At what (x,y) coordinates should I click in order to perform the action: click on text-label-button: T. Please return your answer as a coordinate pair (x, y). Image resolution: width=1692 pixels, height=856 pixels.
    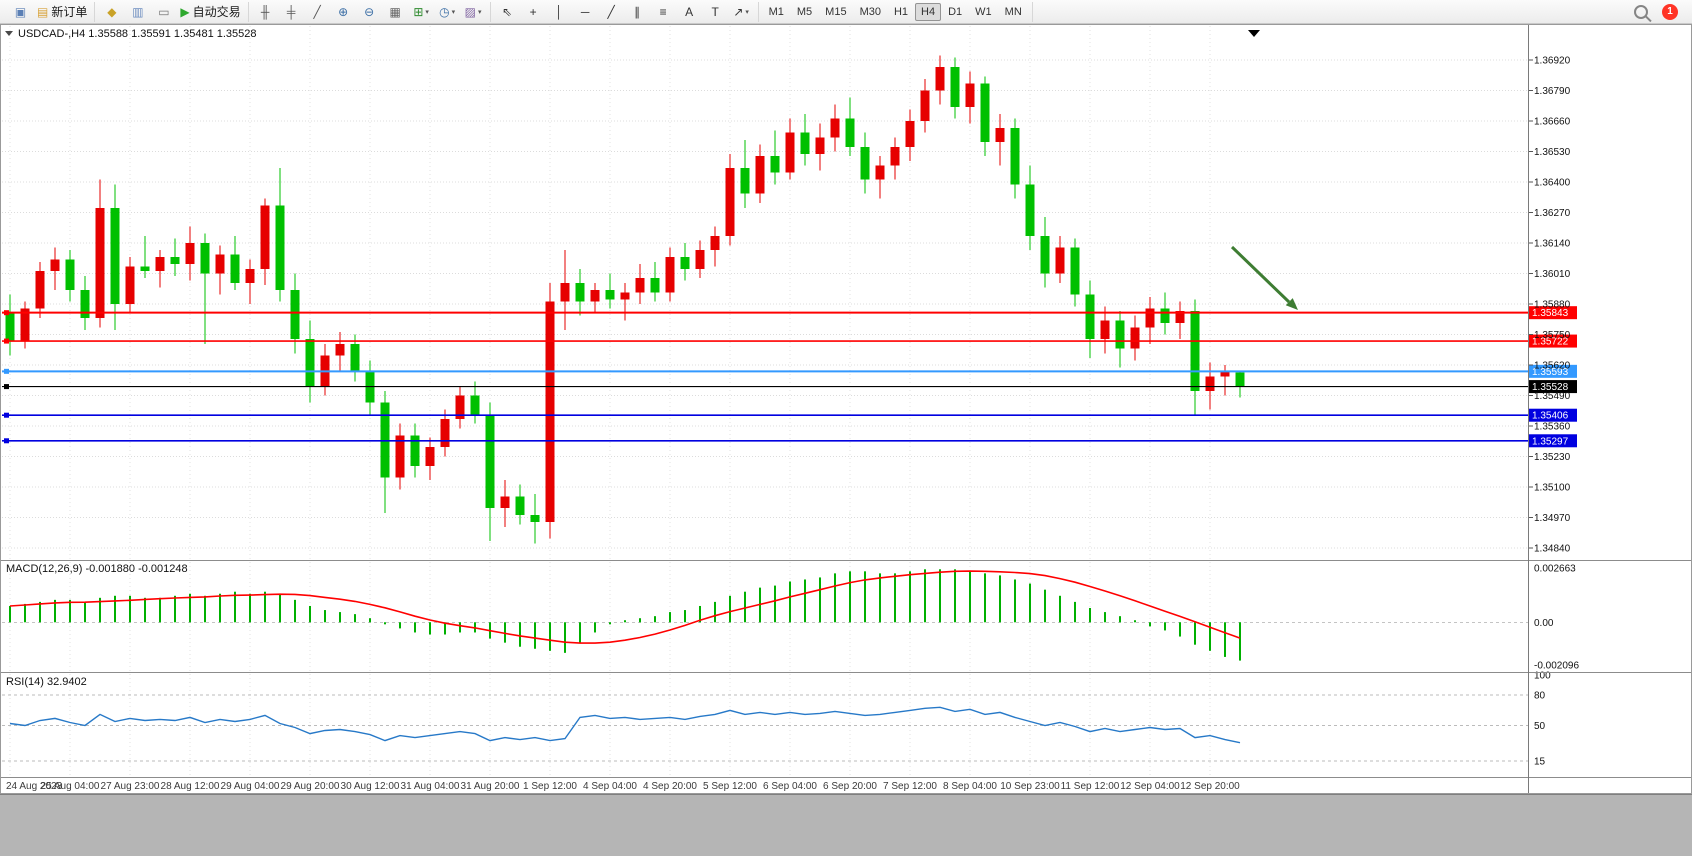
    Looking at the image, I should click on (715, 11).